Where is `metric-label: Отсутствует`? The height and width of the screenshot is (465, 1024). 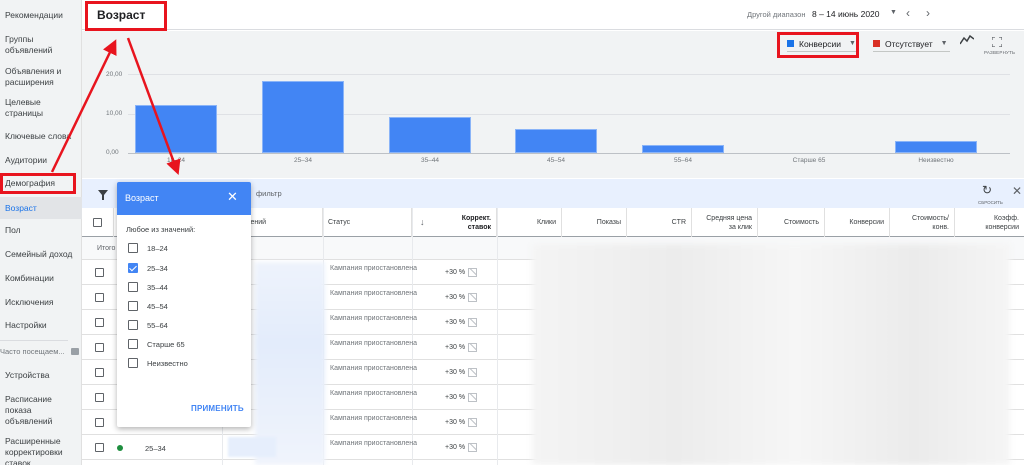
metric-label: Отсутствует is located at coordinates (909, 43).